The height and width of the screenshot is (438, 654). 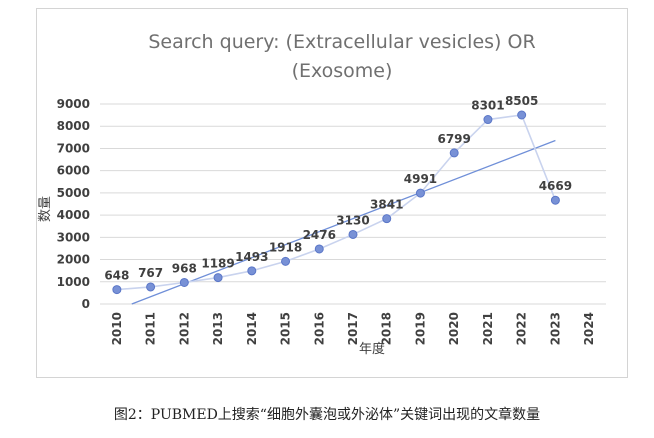 What do you see at coordinates (217, 264) in the screenshot?
I see `data-label: 1189` at bounding box center [217, 264].